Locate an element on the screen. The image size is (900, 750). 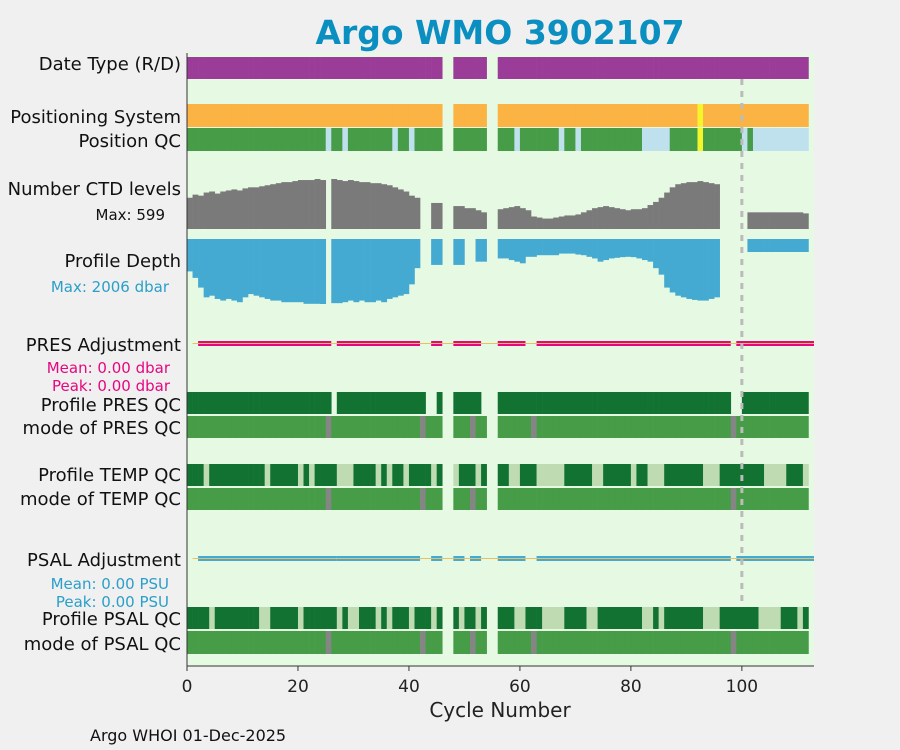
label-psal-mean: Mean: 0.00 PSU is located at coordinates (110, 584).